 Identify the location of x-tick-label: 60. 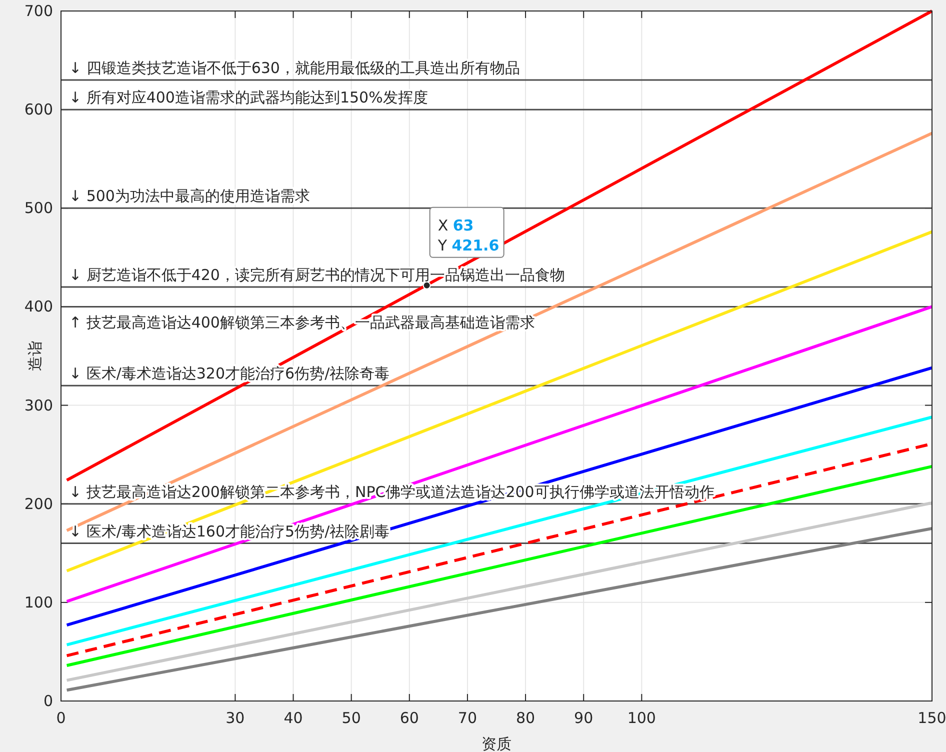
(409, 718).